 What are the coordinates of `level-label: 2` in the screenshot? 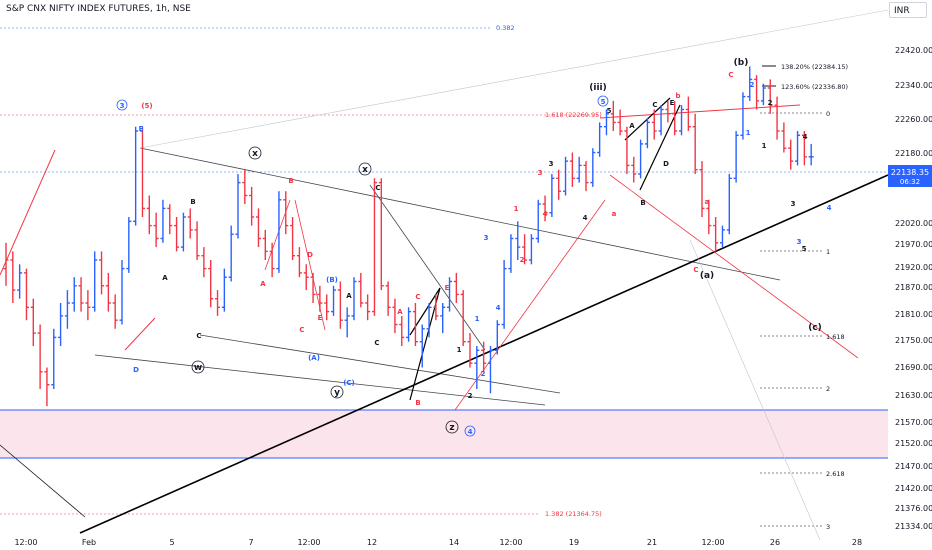 It's located at (828, 389).